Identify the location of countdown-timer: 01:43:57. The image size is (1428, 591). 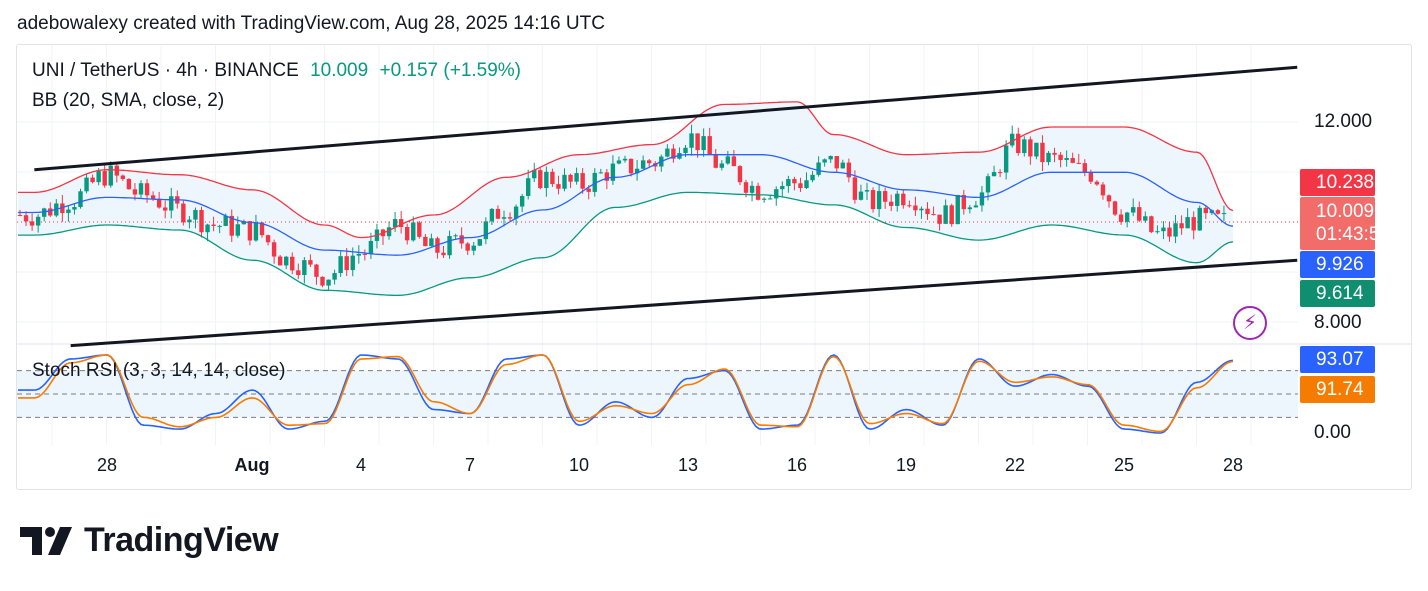
(1353, 234).